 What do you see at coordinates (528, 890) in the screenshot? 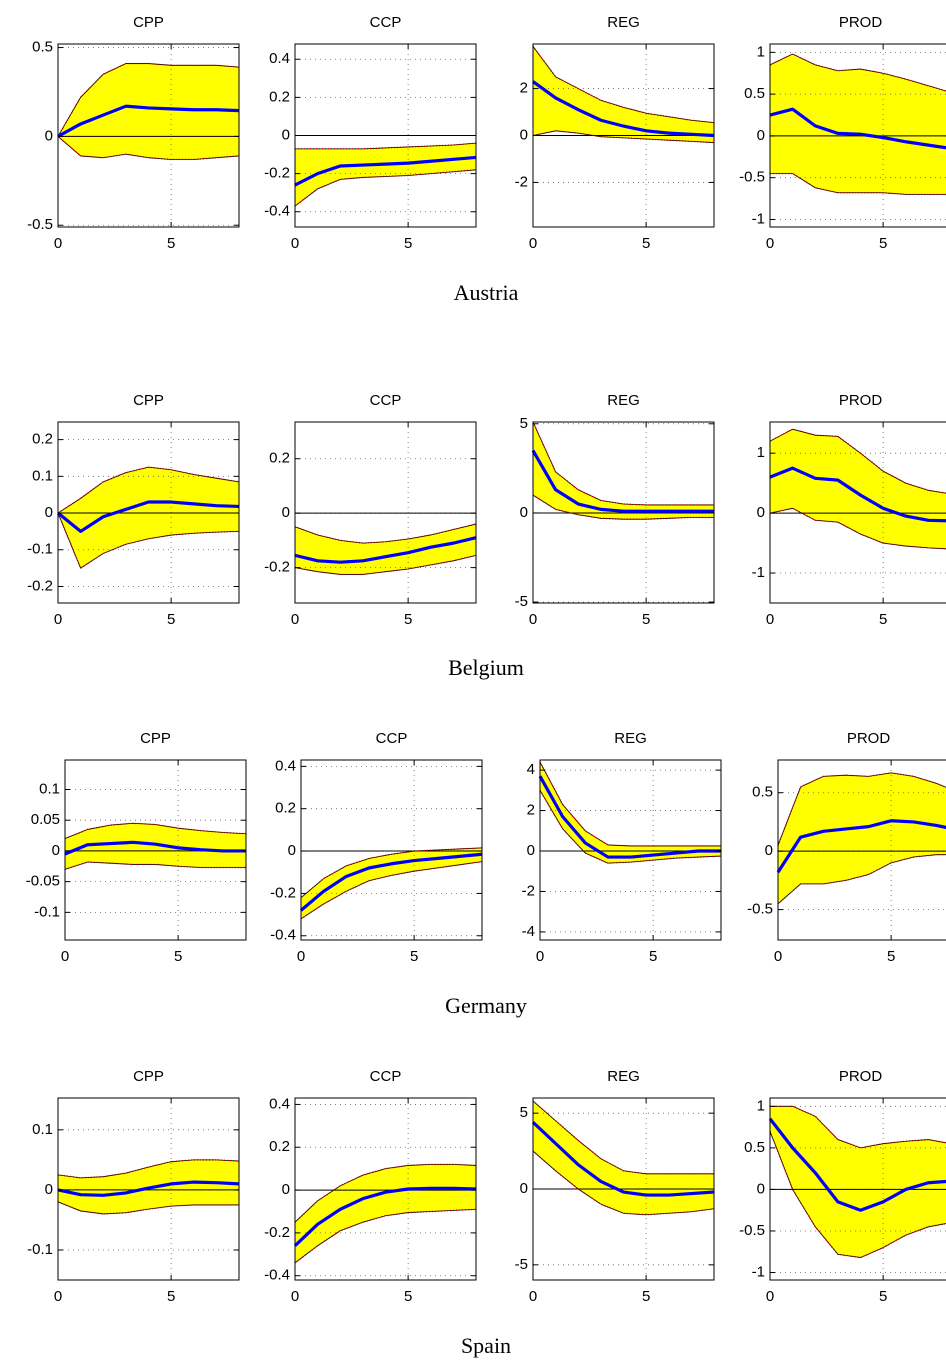
I see `y-tick-label: -2` at bounding box center [528, 890].